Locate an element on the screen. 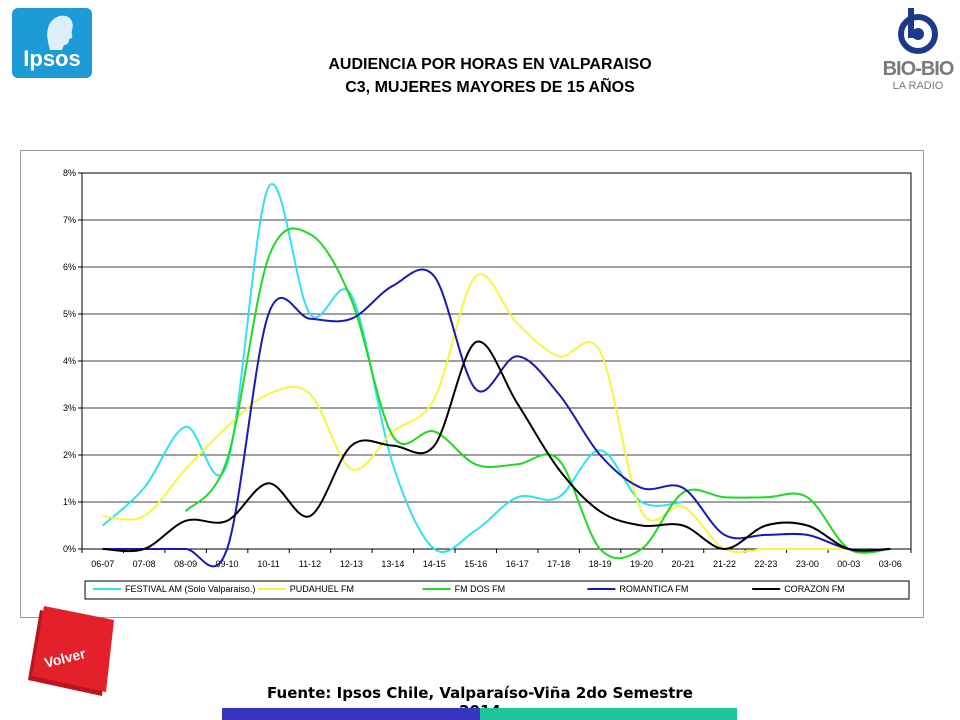  y-tick-label: 2% is located at coordinates (69, 455).